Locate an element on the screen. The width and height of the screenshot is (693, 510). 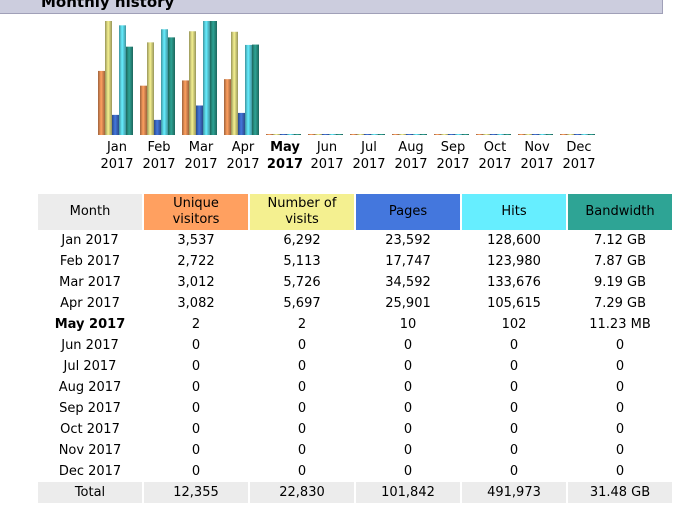
month-name: Aug is located at coordinates (411, 147).